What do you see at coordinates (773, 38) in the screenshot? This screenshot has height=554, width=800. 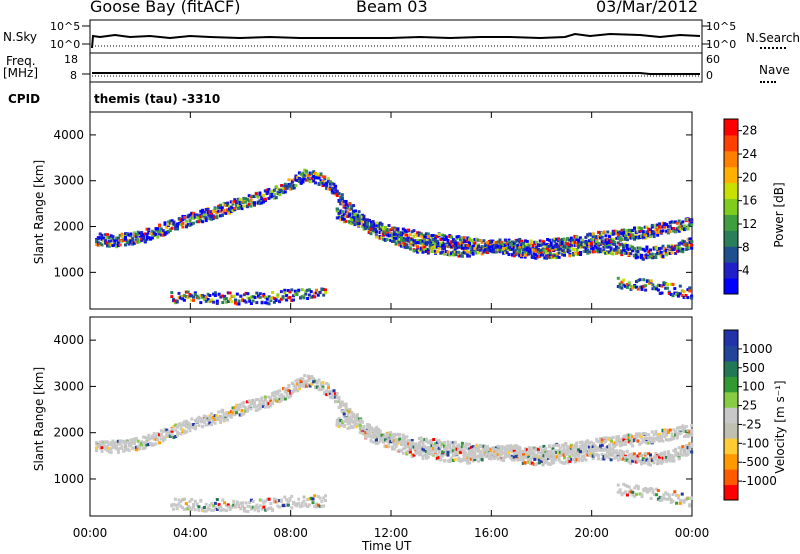 I see `nsearch-label: N.Search` at bounding box center [773, 38].